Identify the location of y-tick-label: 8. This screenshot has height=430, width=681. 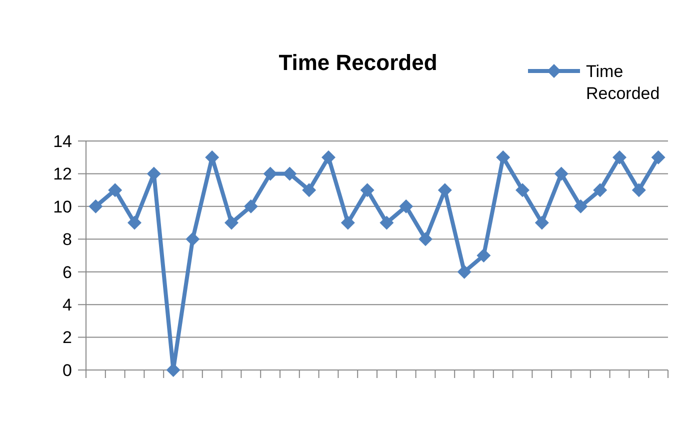
(67, 240).